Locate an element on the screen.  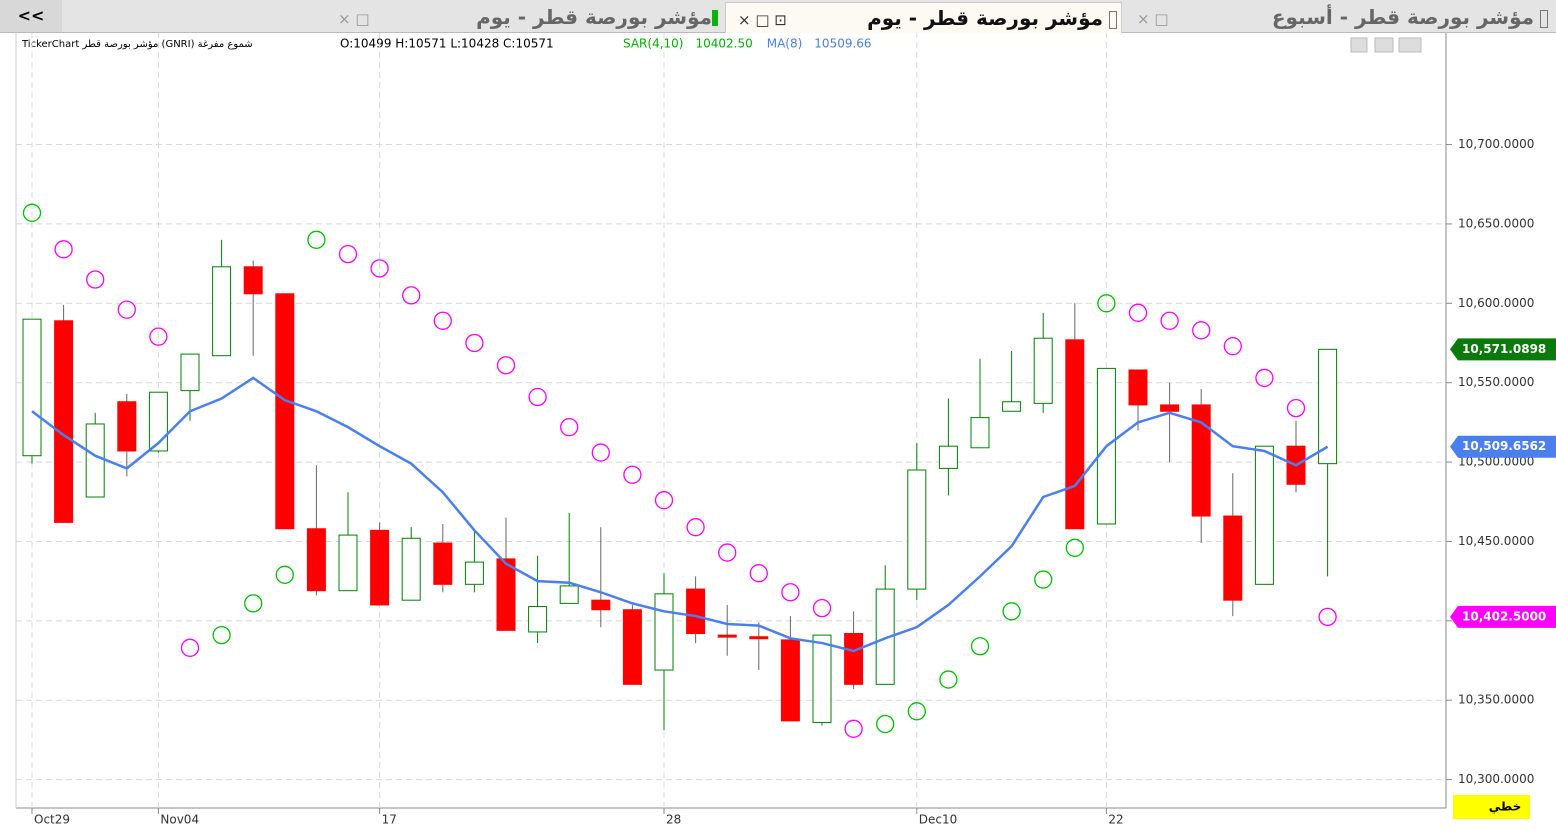
price-tag-label: 10,509.6562 is located at coordinates (1504, 446).